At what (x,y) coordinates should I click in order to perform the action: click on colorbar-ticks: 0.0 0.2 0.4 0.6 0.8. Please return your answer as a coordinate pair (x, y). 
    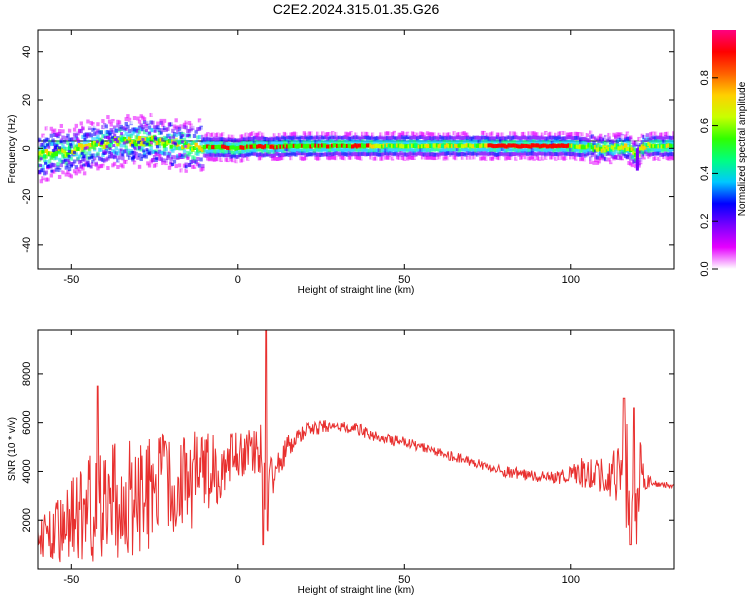
    Looking at the image, I should click on (708, 173).